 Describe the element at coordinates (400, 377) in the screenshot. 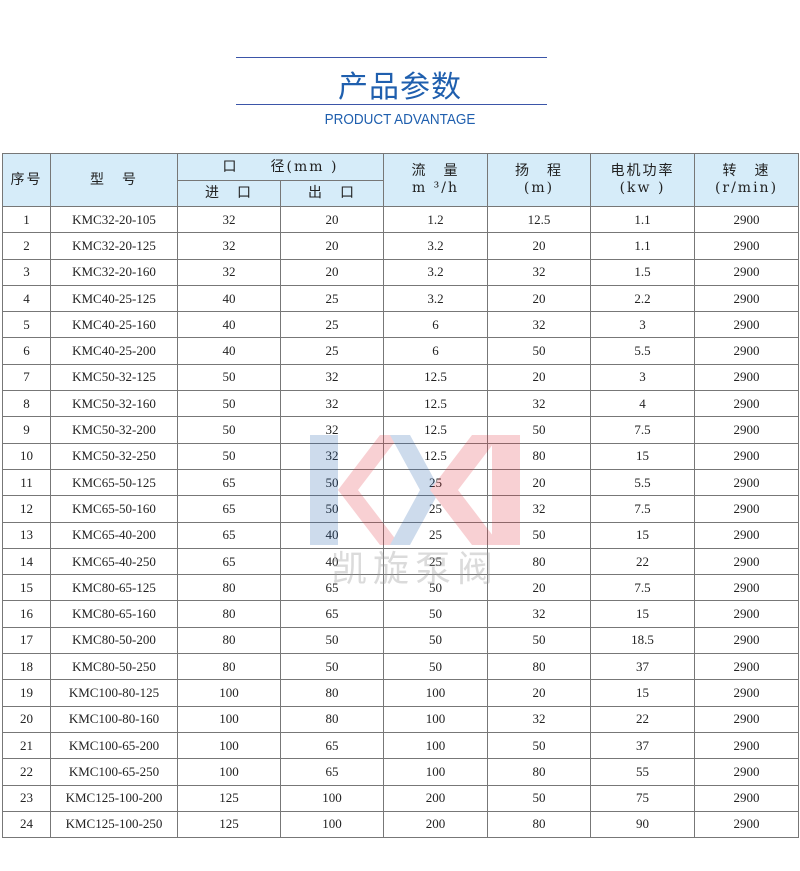

I see `table-row: 7 KMC50-32-125 50 32 12.5 20 3 2900` at that location.